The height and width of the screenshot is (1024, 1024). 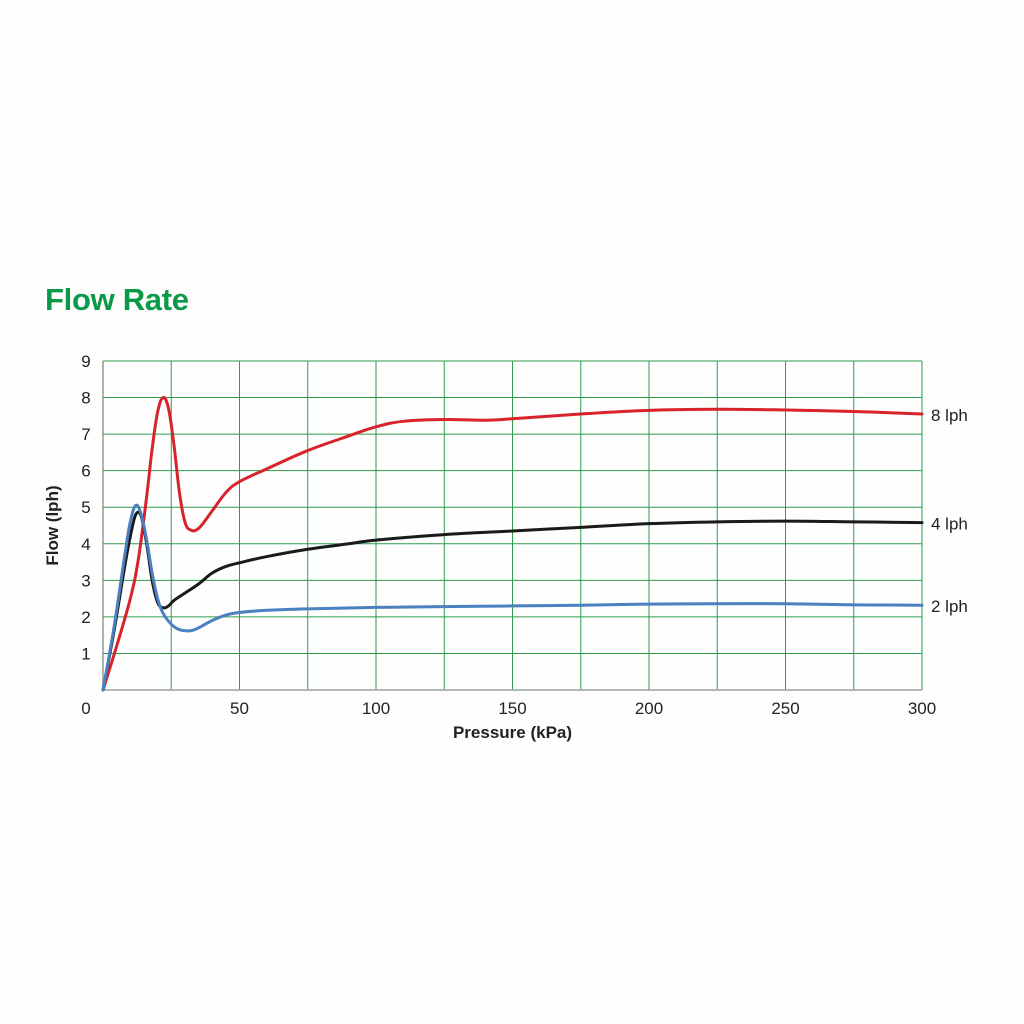 I want to click on y-tick-label: 5, so click(x=85, y=507).